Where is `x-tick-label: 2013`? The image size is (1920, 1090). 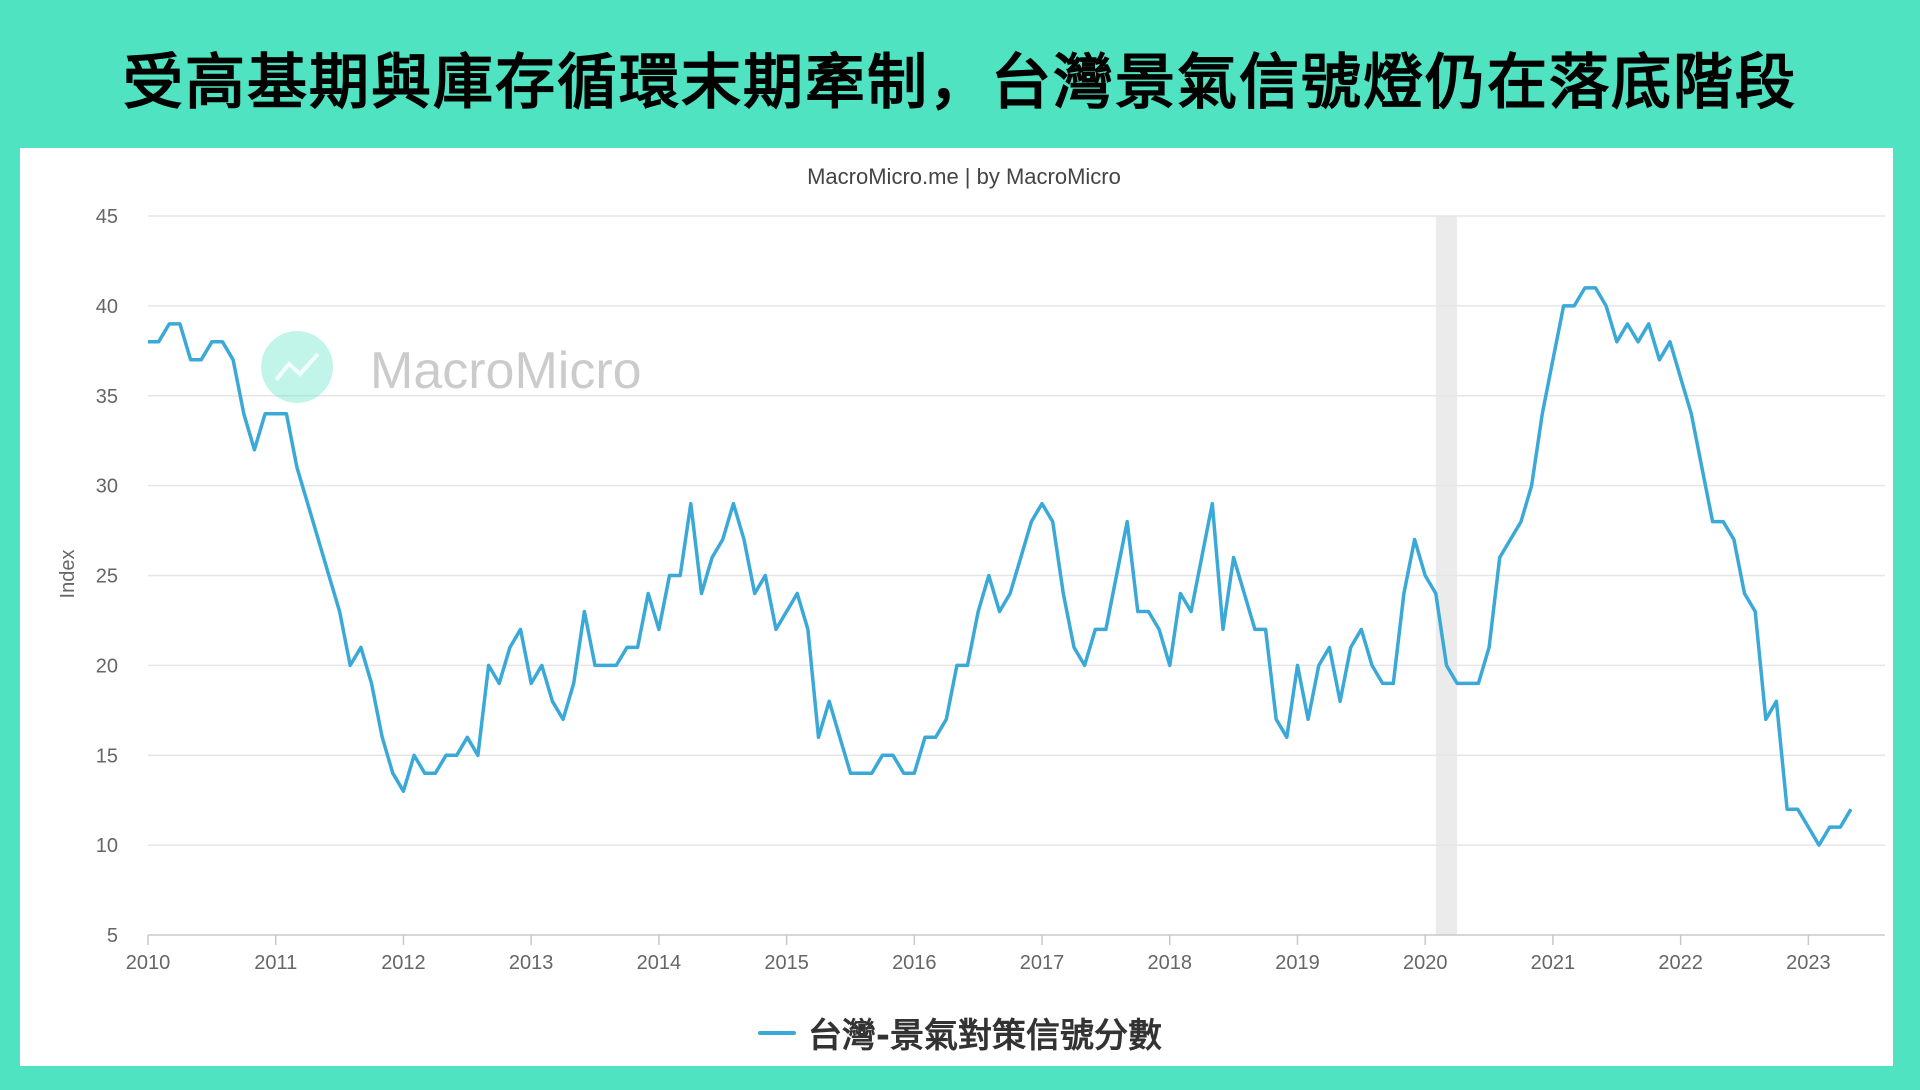 x-tick-label: 2013 is located at coordinates (531, 963).